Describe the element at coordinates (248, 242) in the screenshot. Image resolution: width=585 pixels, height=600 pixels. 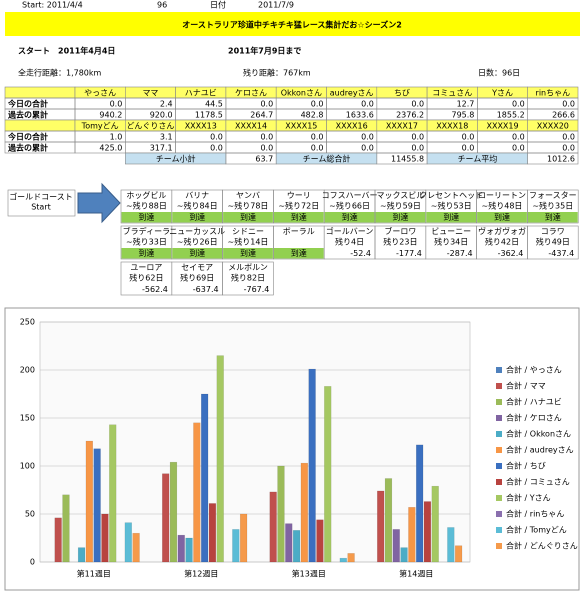
I see `days-left: ~残り14日` at that location.